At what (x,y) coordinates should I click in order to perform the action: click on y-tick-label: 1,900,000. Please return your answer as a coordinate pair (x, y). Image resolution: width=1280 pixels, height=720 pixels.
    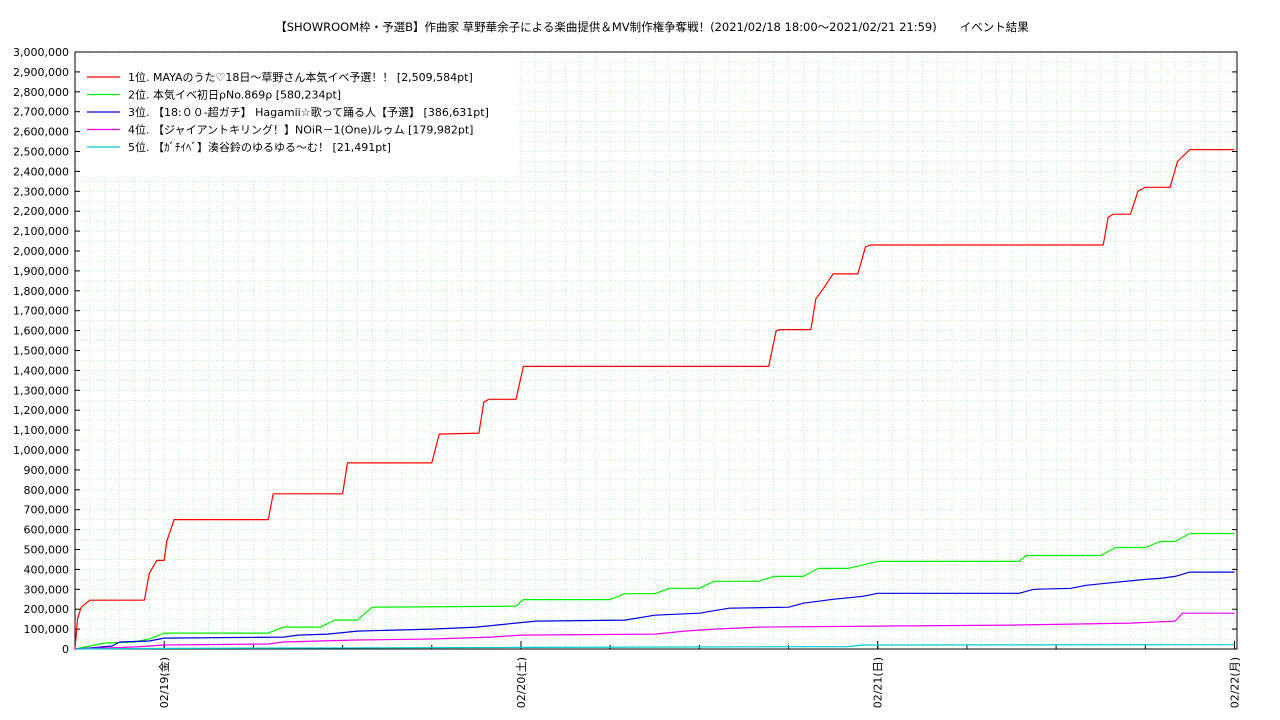
    Looking at the image, I should click on (41, 271).